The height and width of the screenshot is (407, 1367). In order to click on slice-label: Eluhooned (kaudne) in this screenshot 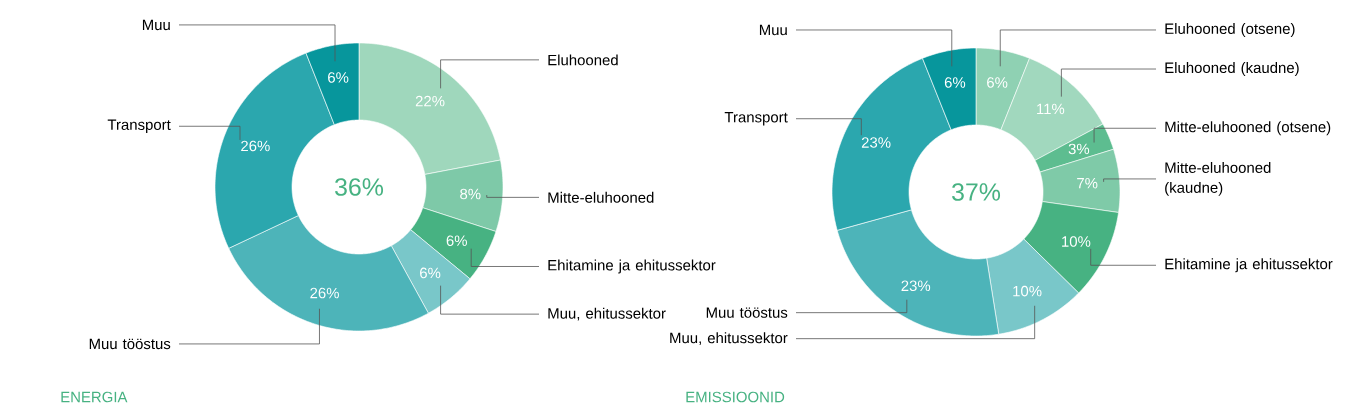, I will do `click(1232, 69)`.